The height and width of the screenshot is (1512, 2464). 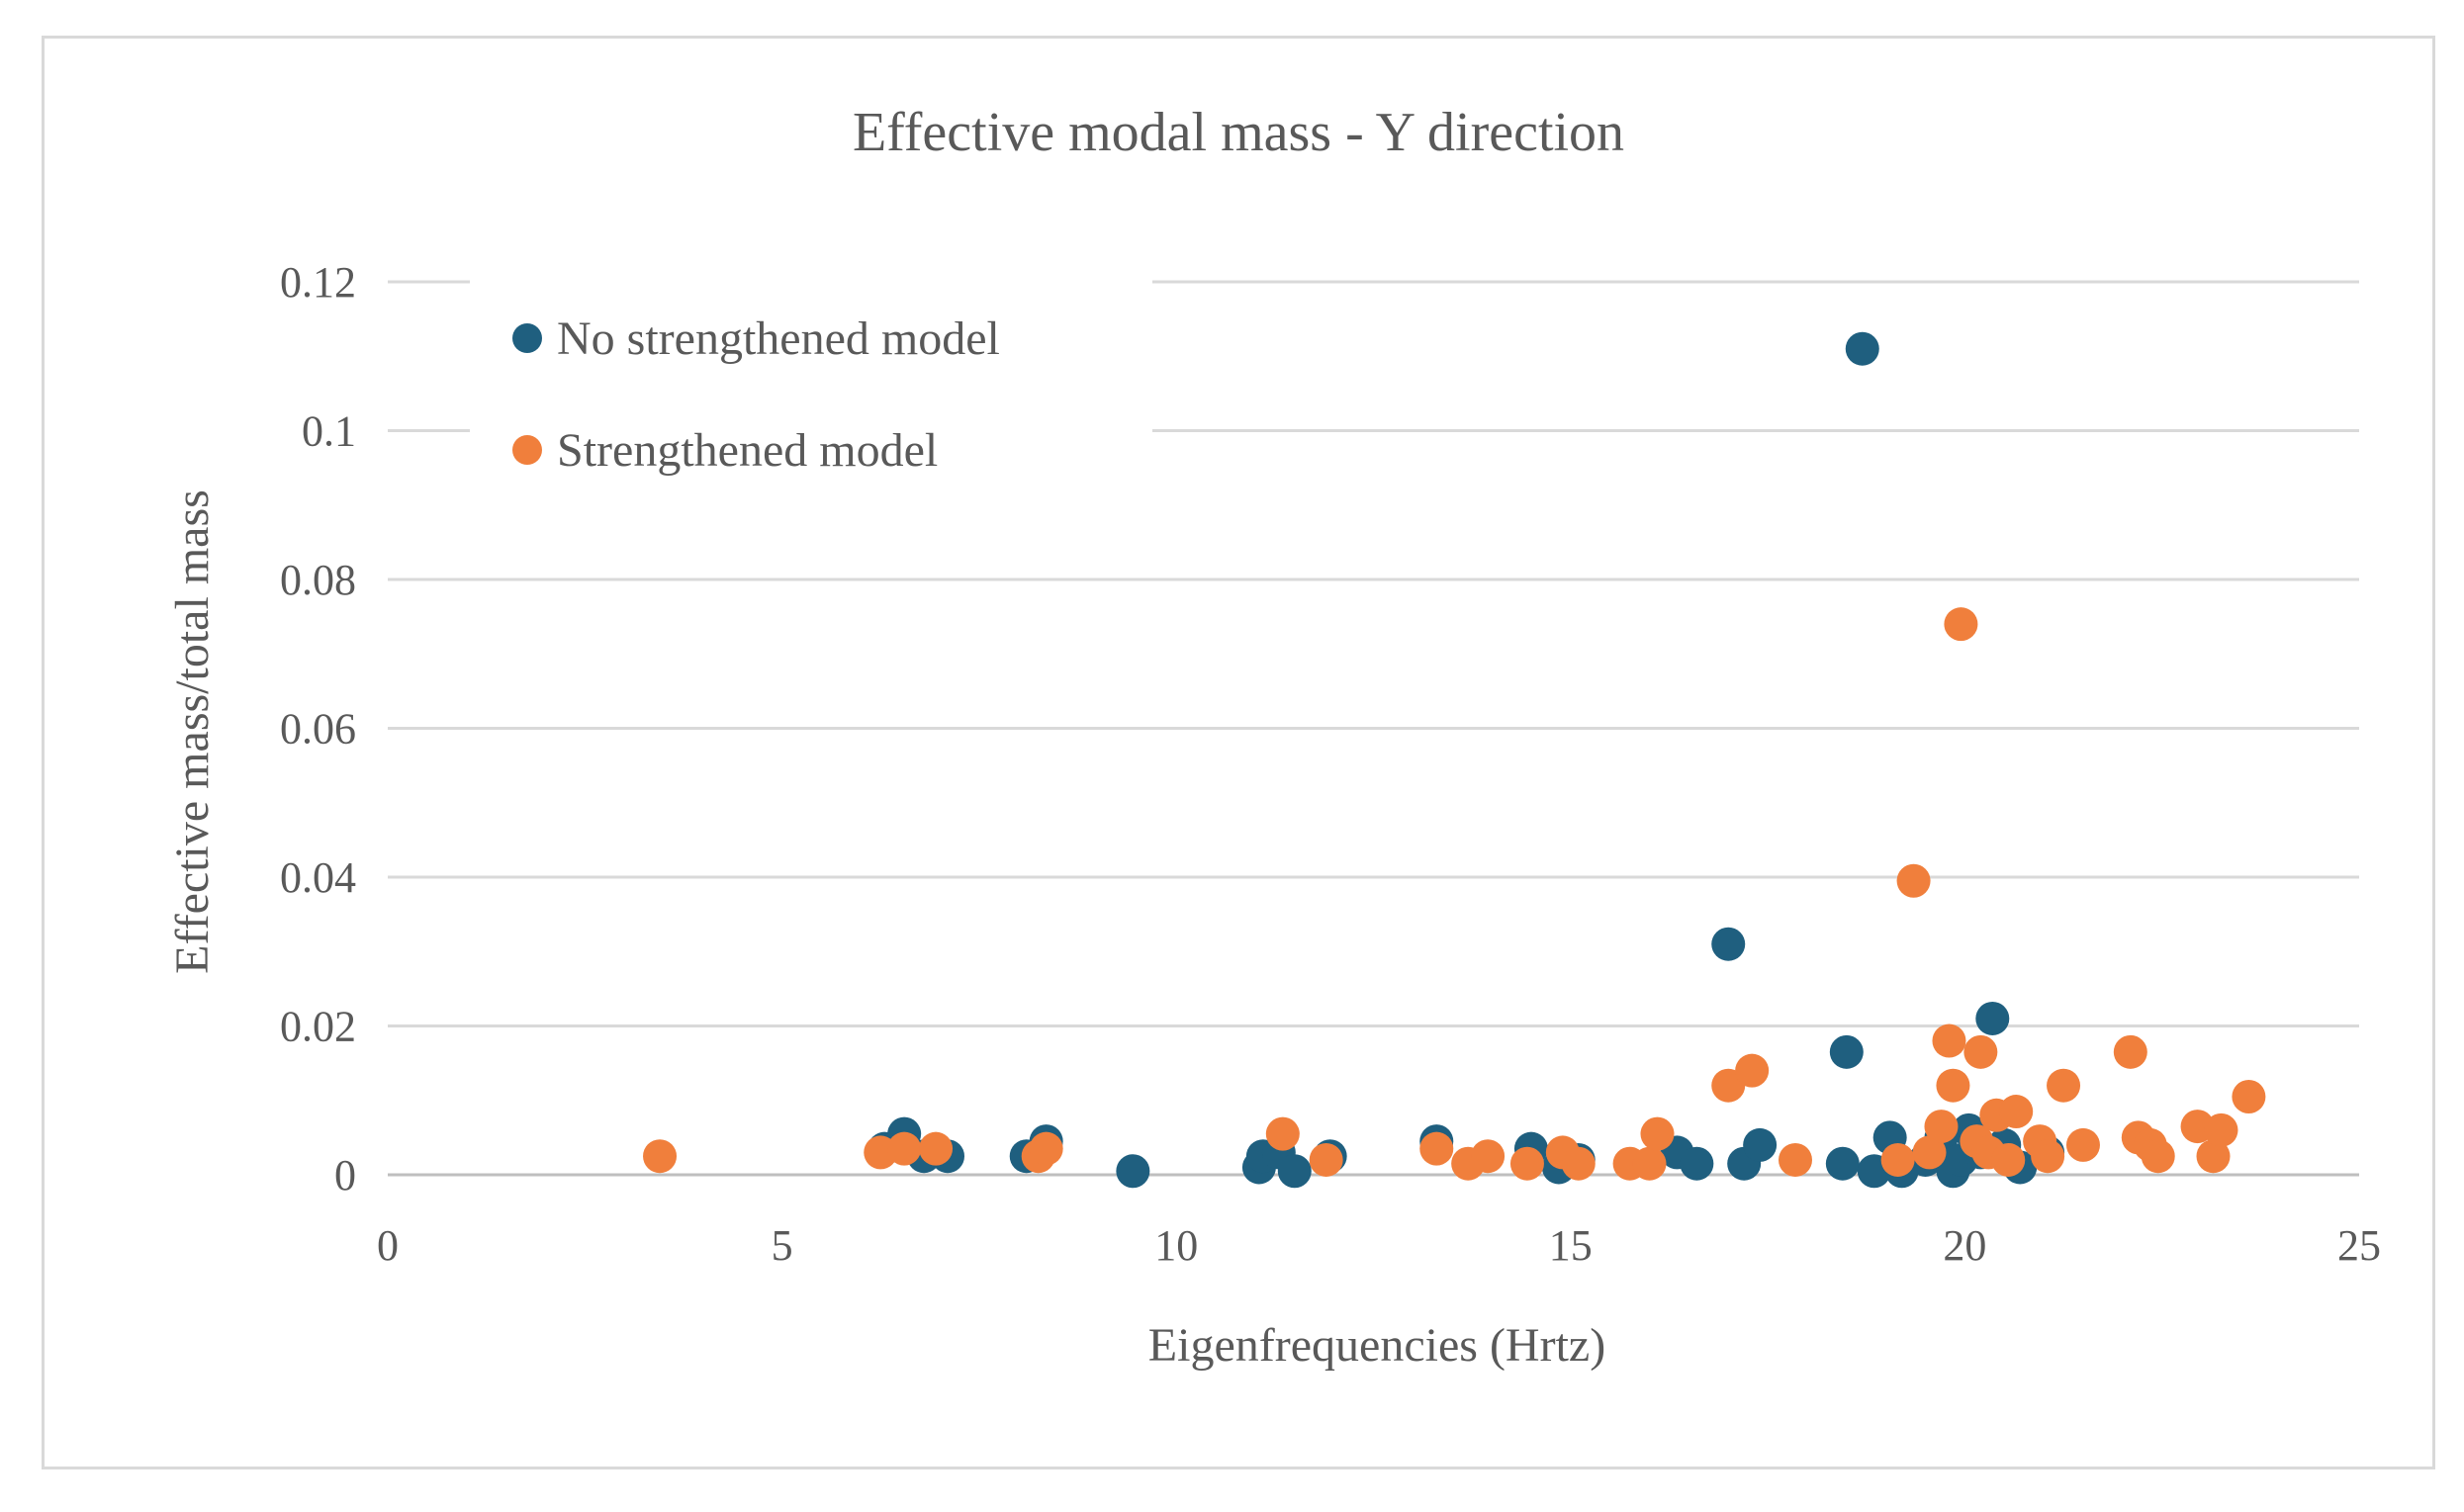 I want to click on y-axis-label: Effective mass/total mass, so click(x=192, y=731).